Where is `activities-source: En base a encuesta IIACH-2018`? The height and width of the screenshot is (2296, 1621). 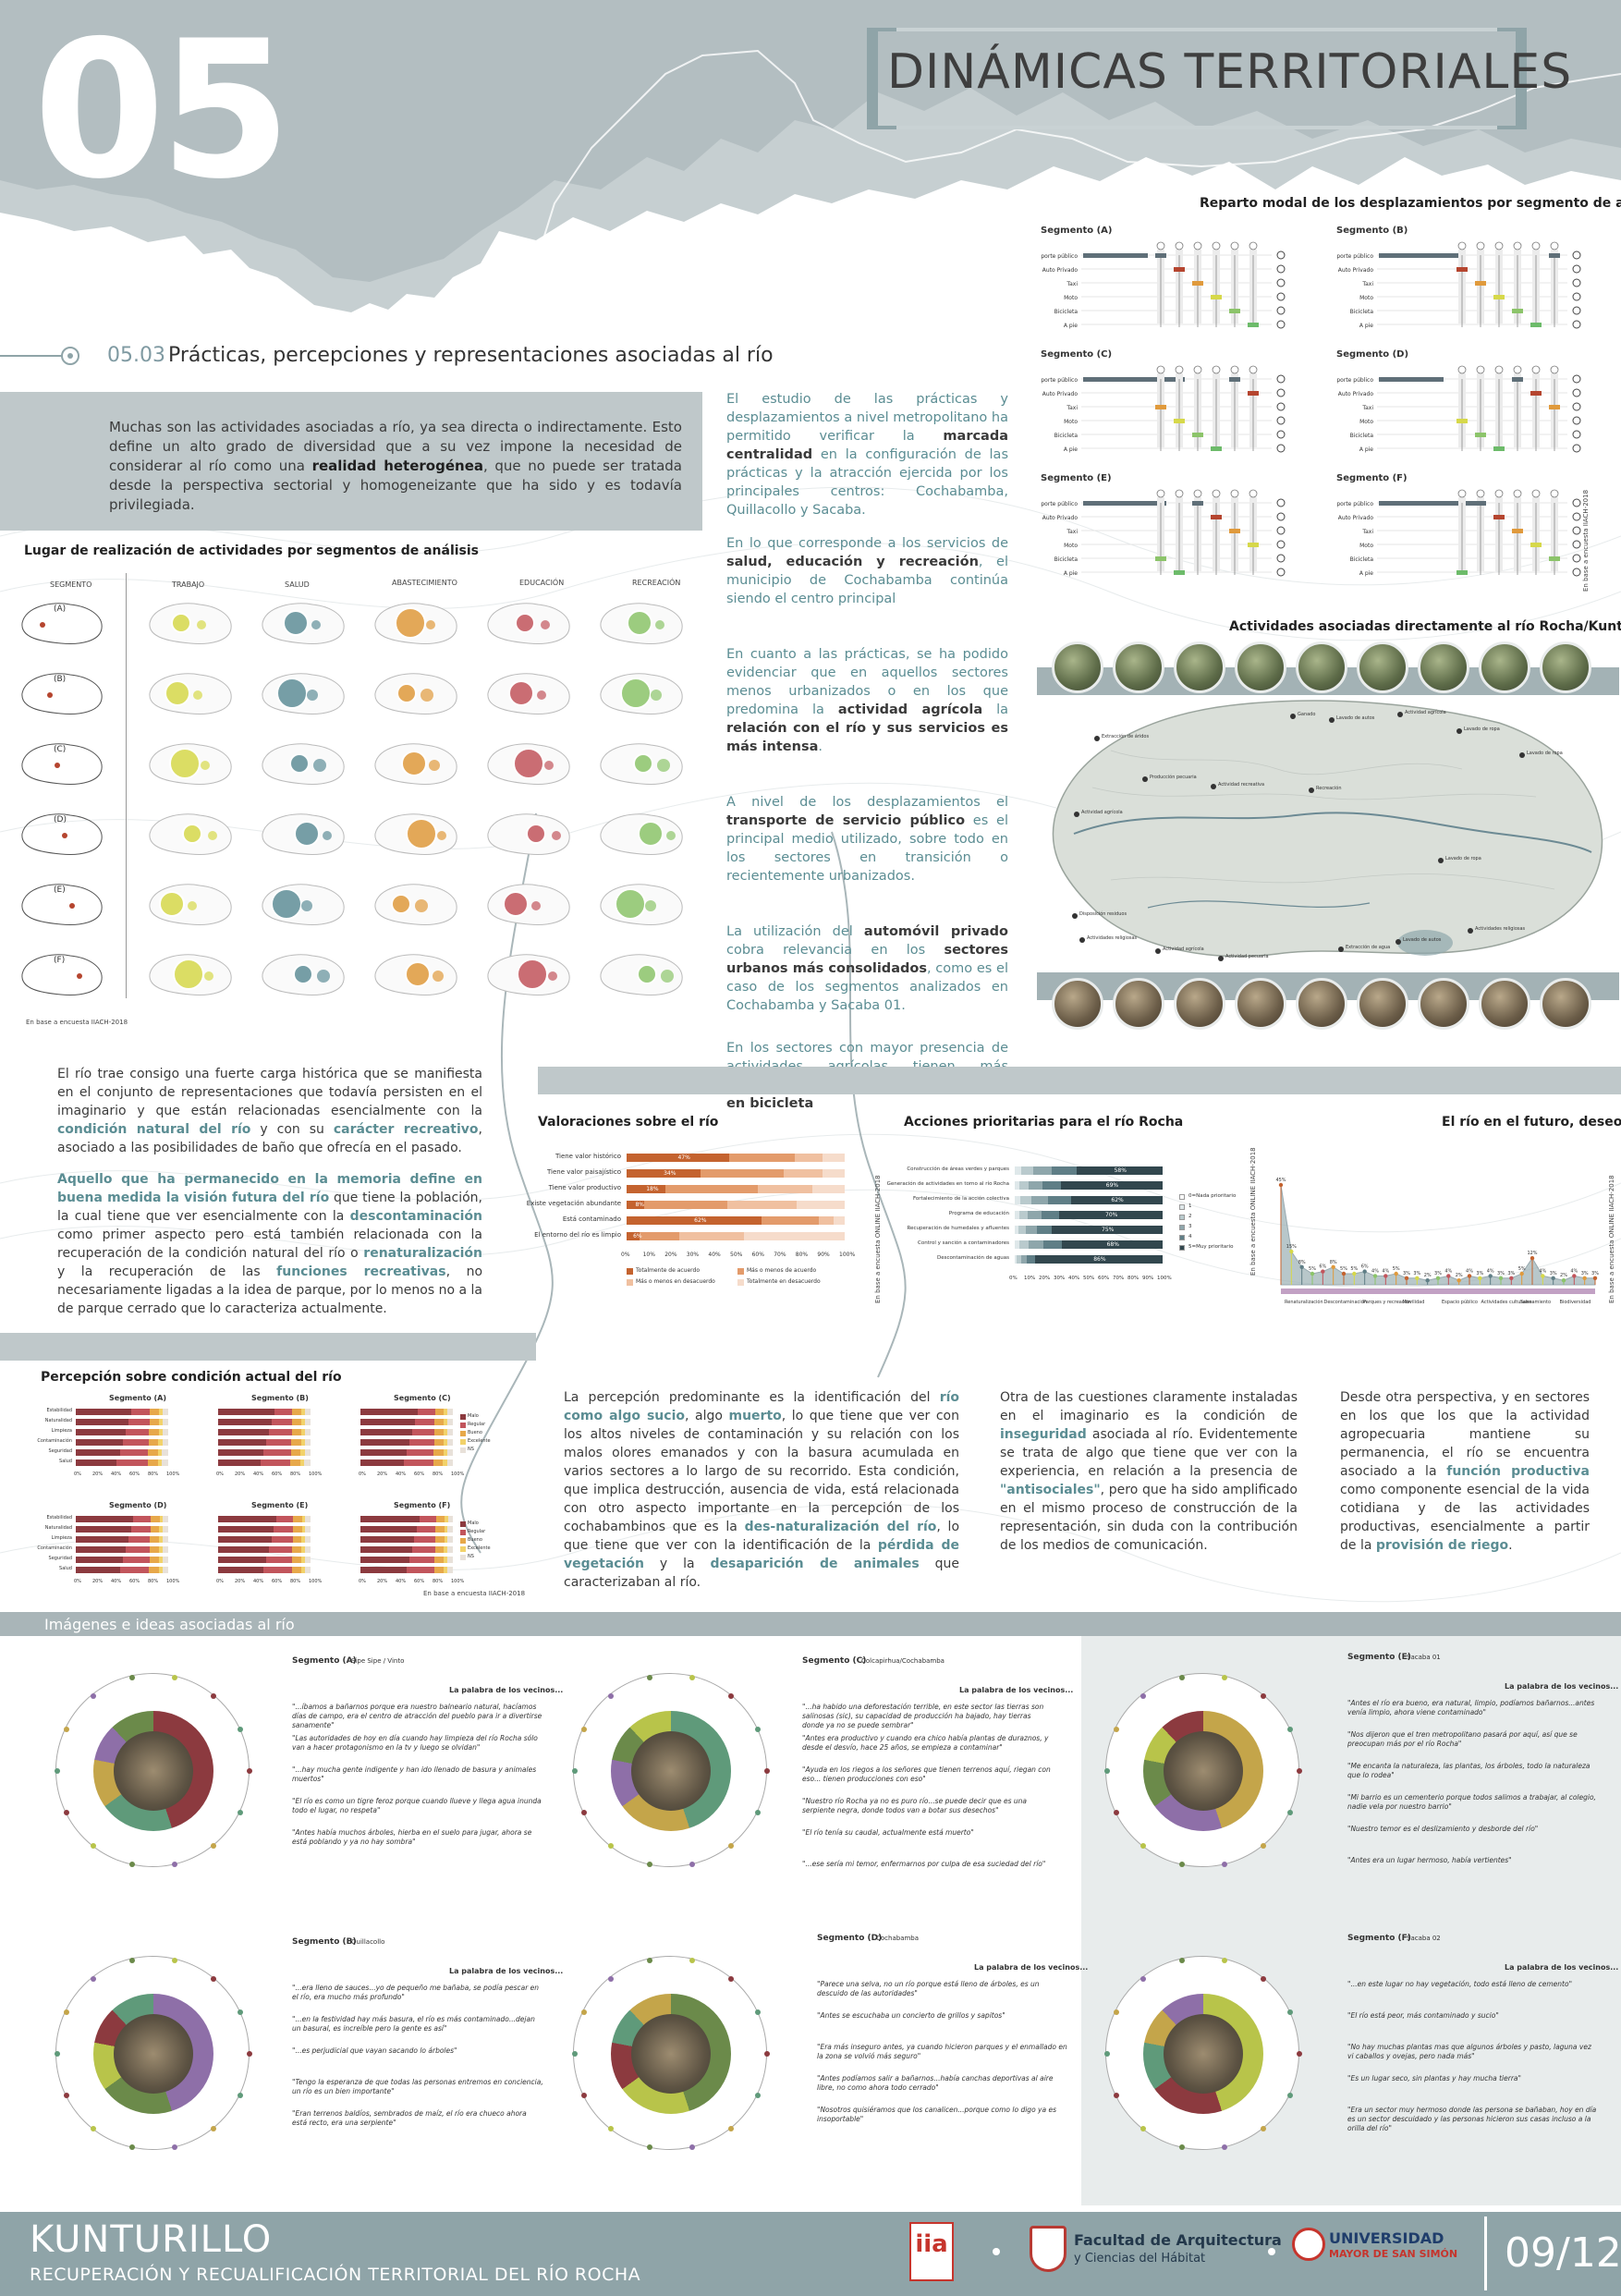
activities-source: En base a encuesta IIACH-2018 is located at coordinates (77, 1023).